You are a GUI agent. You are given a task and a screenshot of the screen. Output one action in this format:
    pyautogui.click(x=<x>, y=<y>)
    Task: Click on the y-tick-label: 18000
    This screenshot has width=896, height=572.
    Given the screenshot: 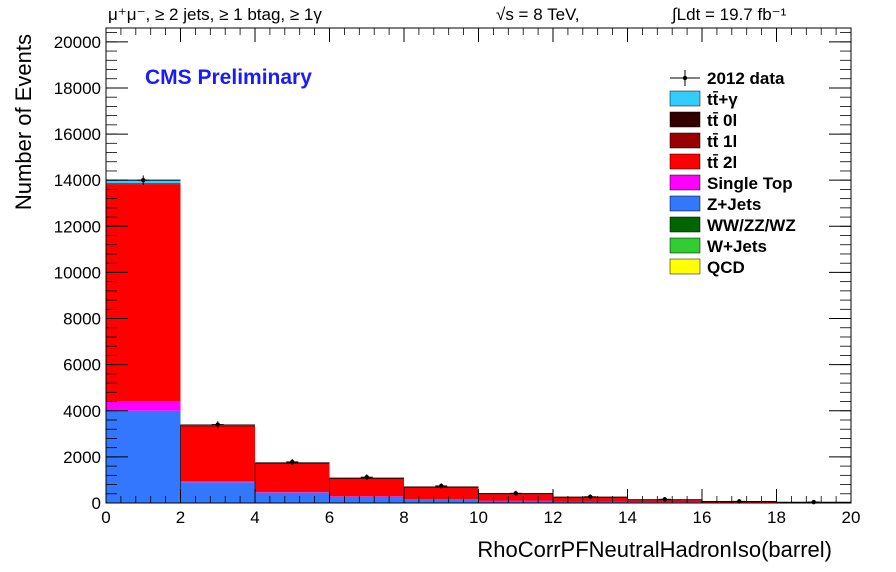 What is the action you would take?
    pyautogui.click(x=77, y=88)
    